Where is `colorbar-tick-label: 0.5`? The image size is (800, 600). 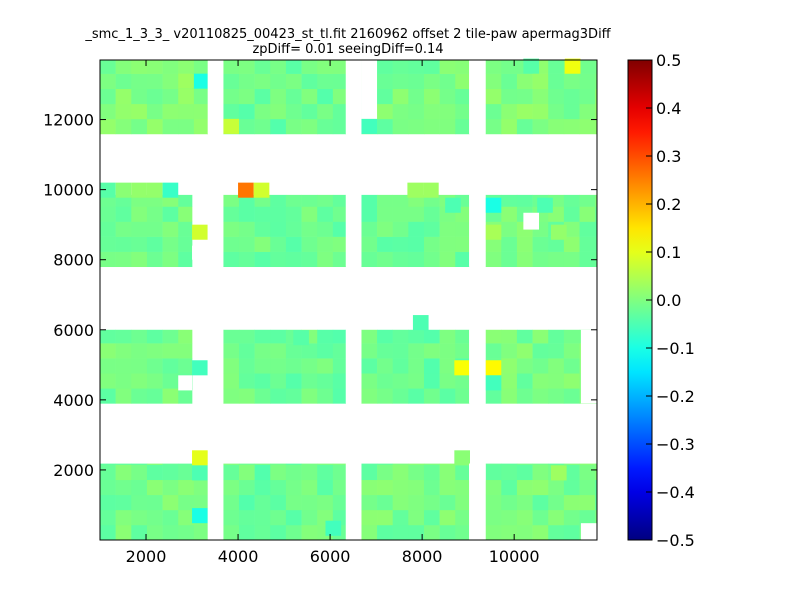
colorbar-tick-label: 0.5 is located at coordinates (668, 60).